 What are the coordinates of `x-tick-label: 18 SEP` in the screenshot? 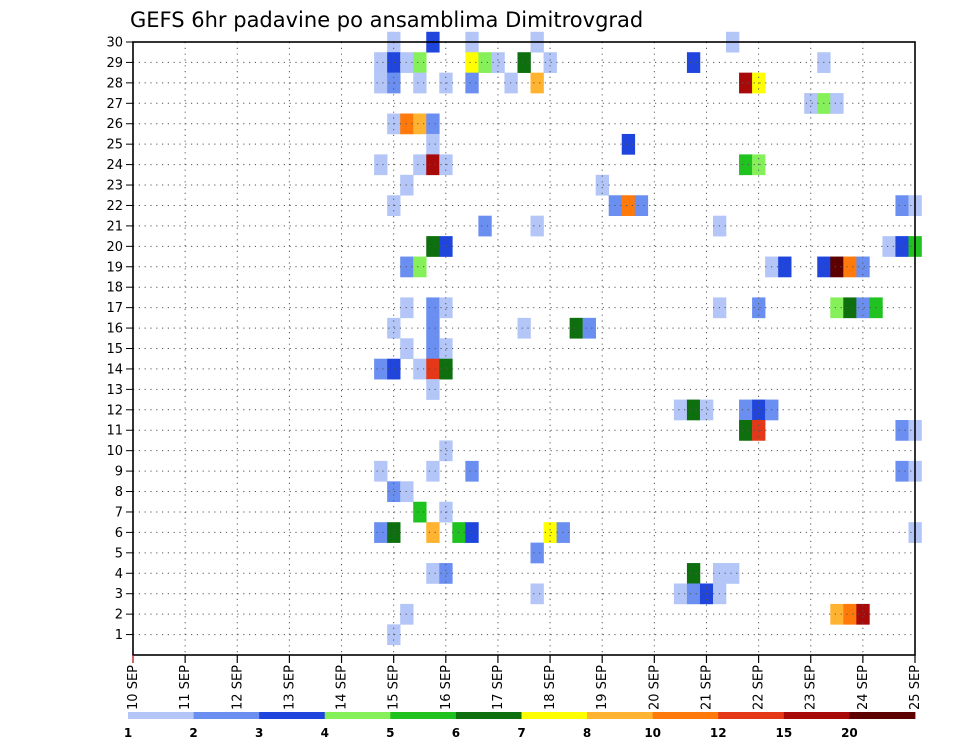 It's located at (550, 687).